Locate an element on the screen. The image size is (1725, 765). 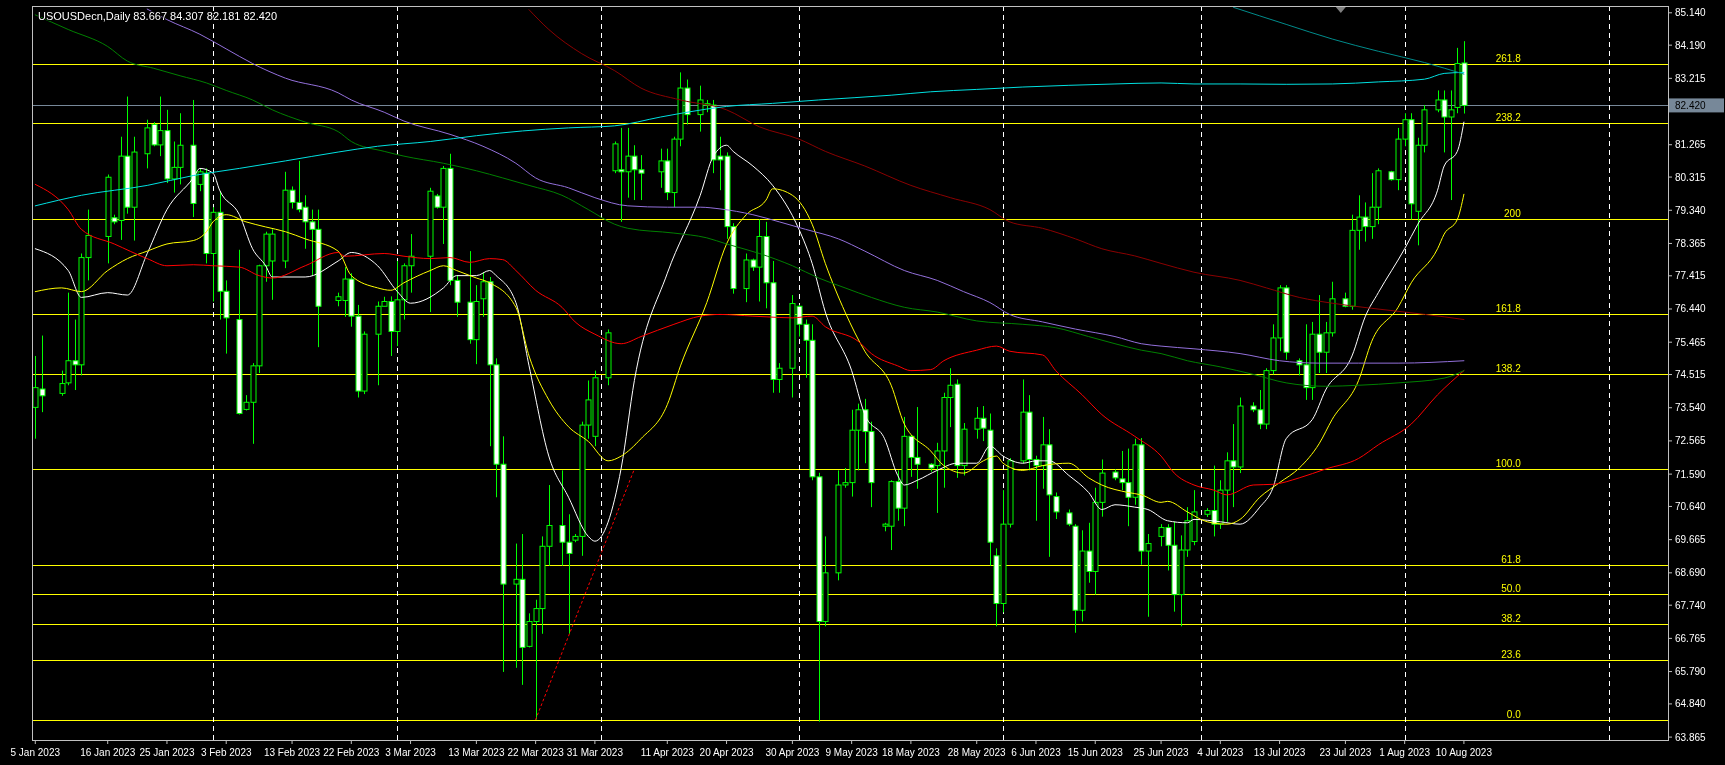
y-tick-label: 63.865 is located at coordinates (1691, 737).